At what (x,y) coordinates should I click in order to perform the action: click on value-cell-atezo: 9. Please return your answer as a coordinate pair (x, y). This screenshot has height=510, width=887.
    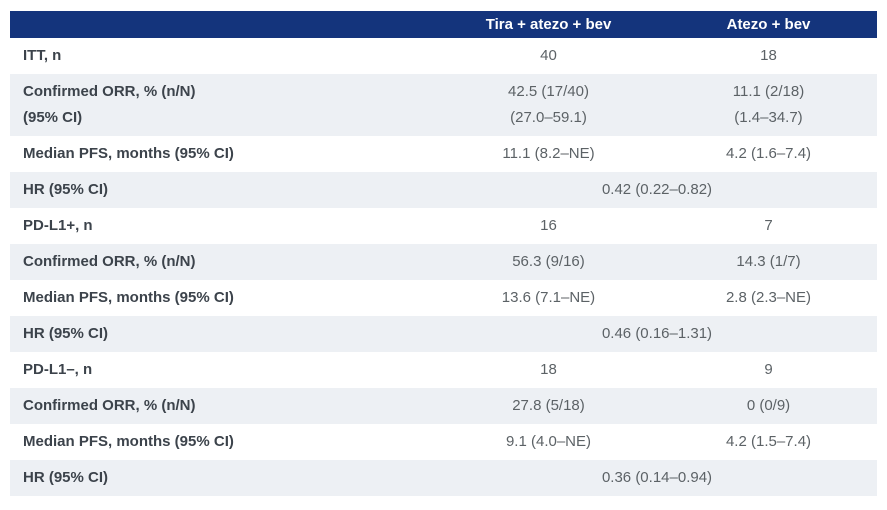
    Looking at the image, I should click on (768, 369).